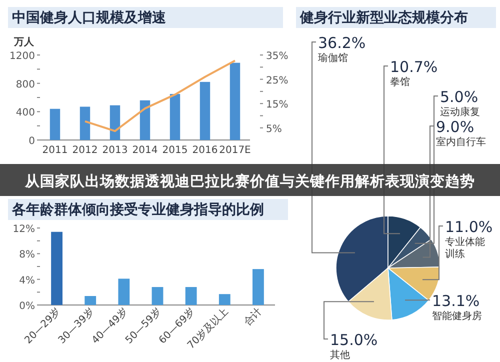 The width and height of the screenshot is (500, 362). What do you see at coordinates (354, 340) in the screenshot?
I see `data-label: 15.0%` at bounding box center [354, 340].